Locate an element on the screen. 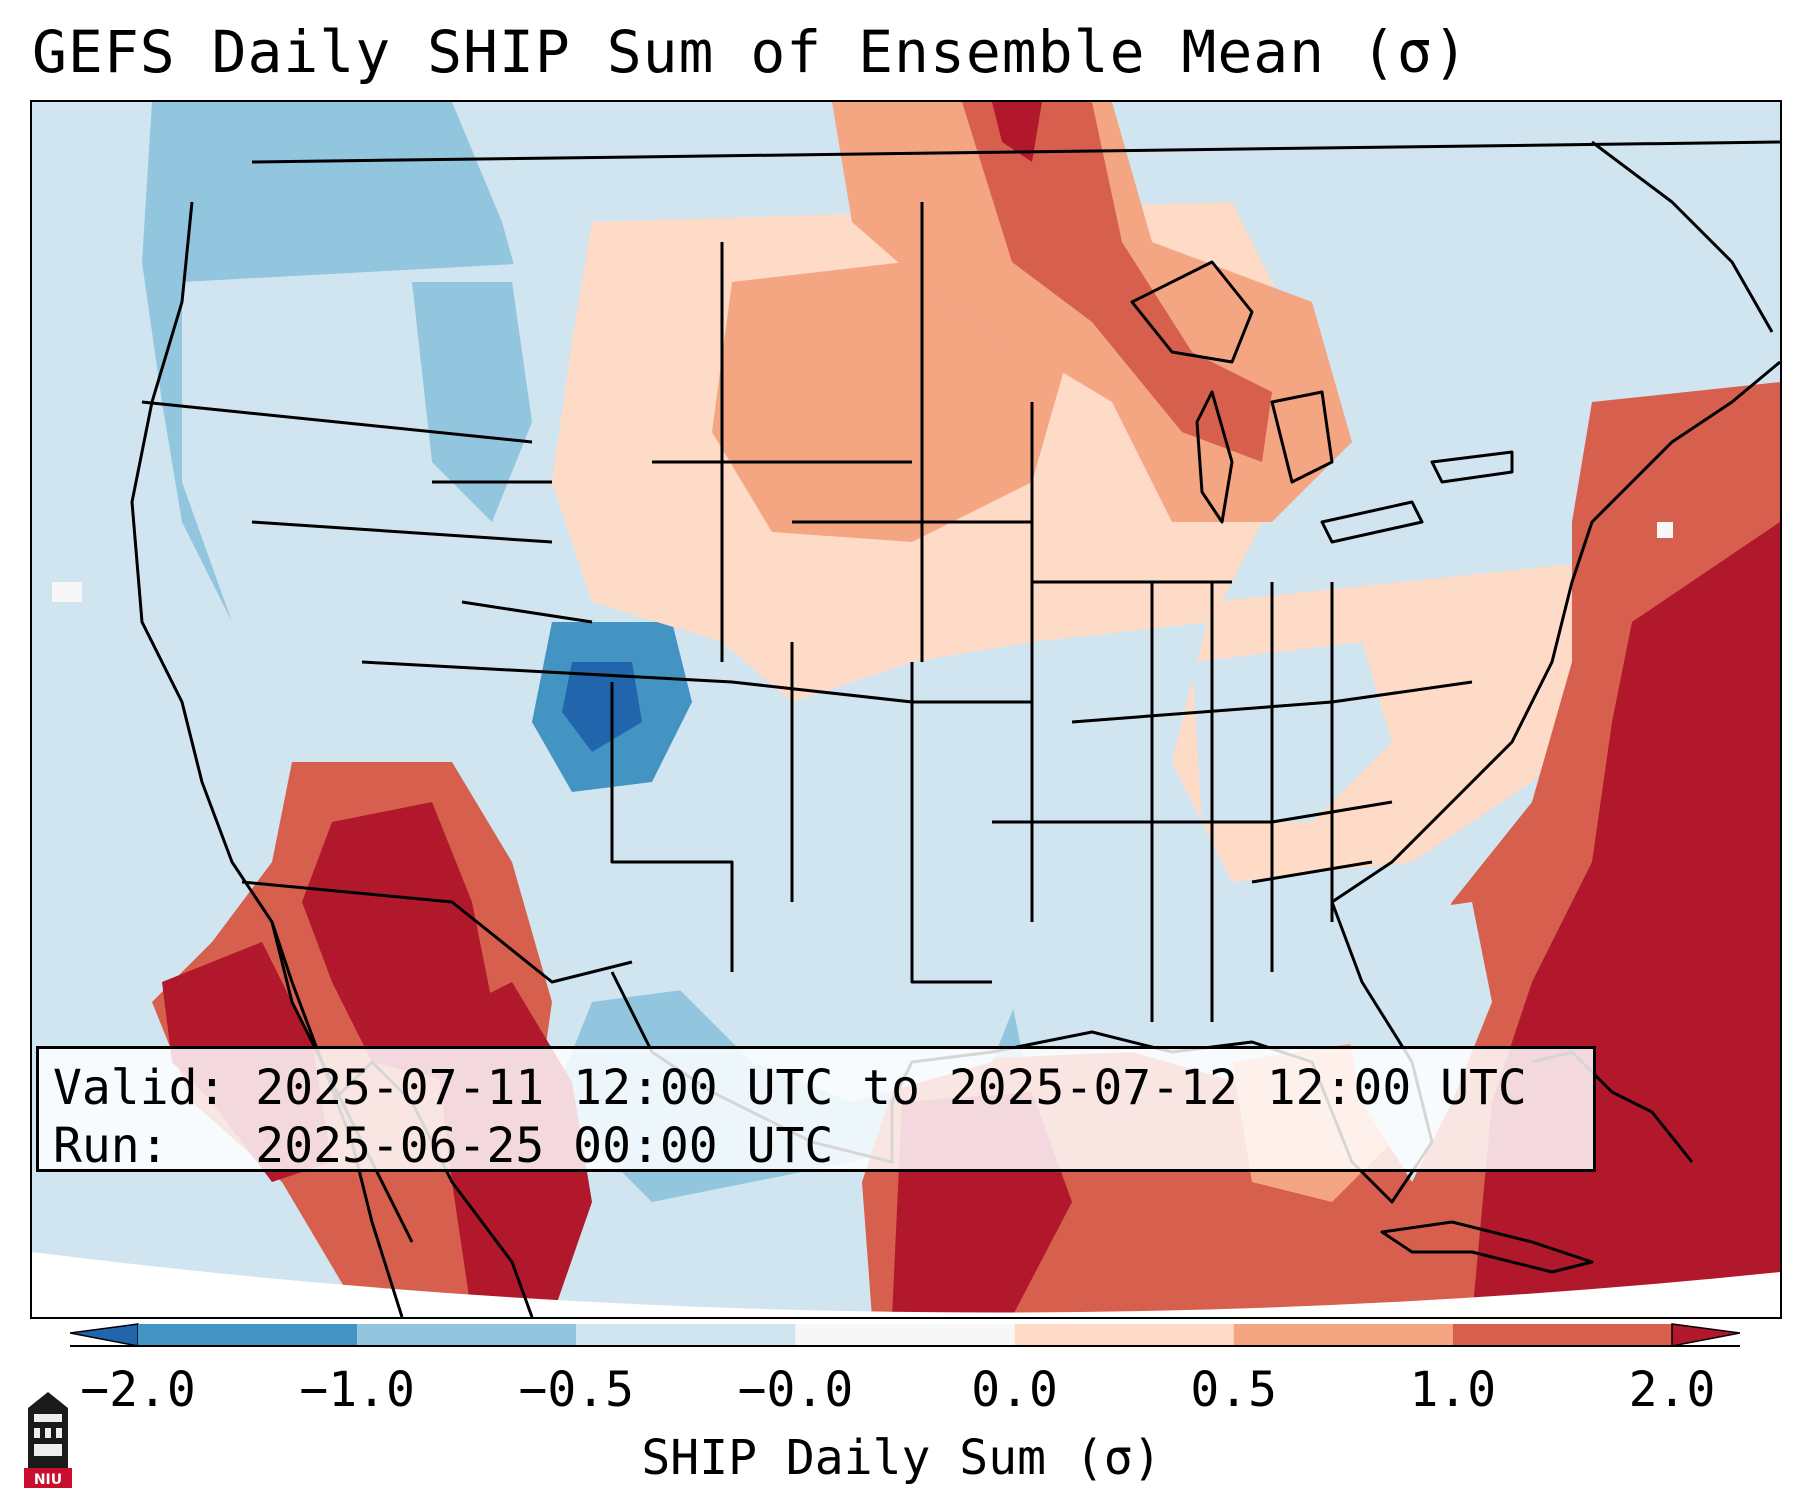 This screenshot has width=1803, height=1506. colorbar-tick-label: −0.0 is located at coordinates (795, 1390).